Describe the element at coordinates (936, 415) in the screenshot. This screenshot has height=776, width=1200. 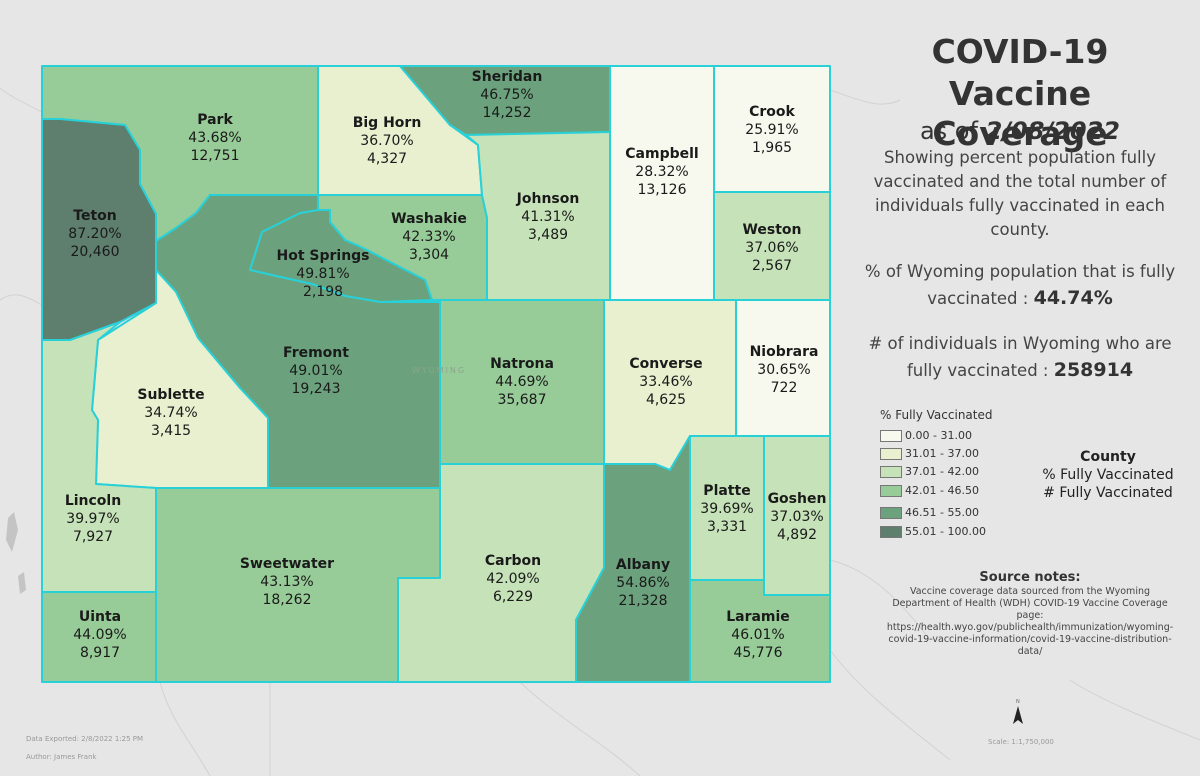
I see `legend-title: % Fully Vaccinated` at that location.